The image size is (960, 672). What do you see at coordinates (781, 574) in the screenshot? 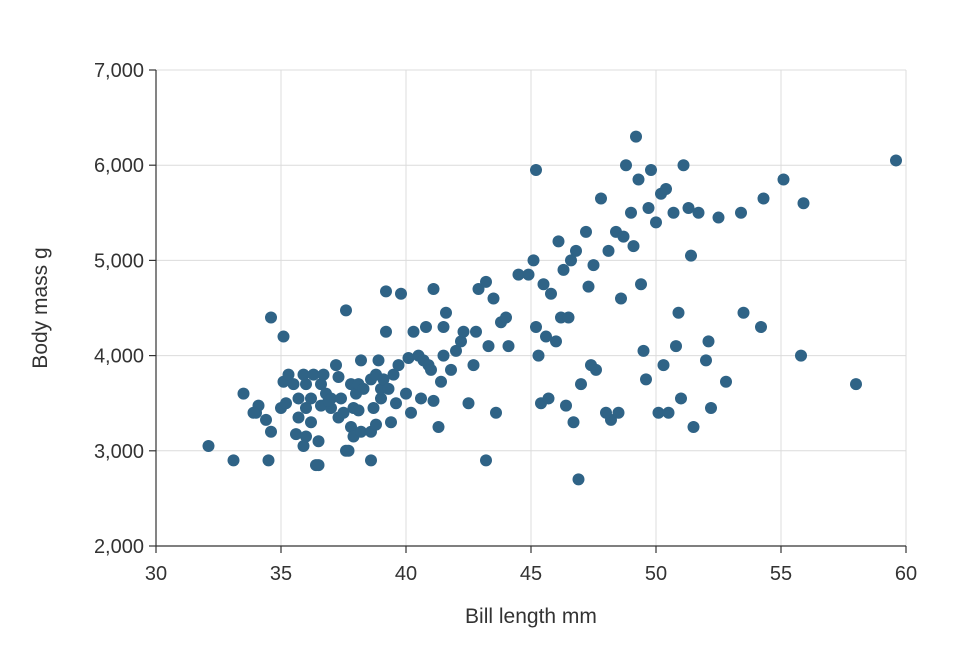
I see `x-tick-label: 55` at bounding box center [781, 574].